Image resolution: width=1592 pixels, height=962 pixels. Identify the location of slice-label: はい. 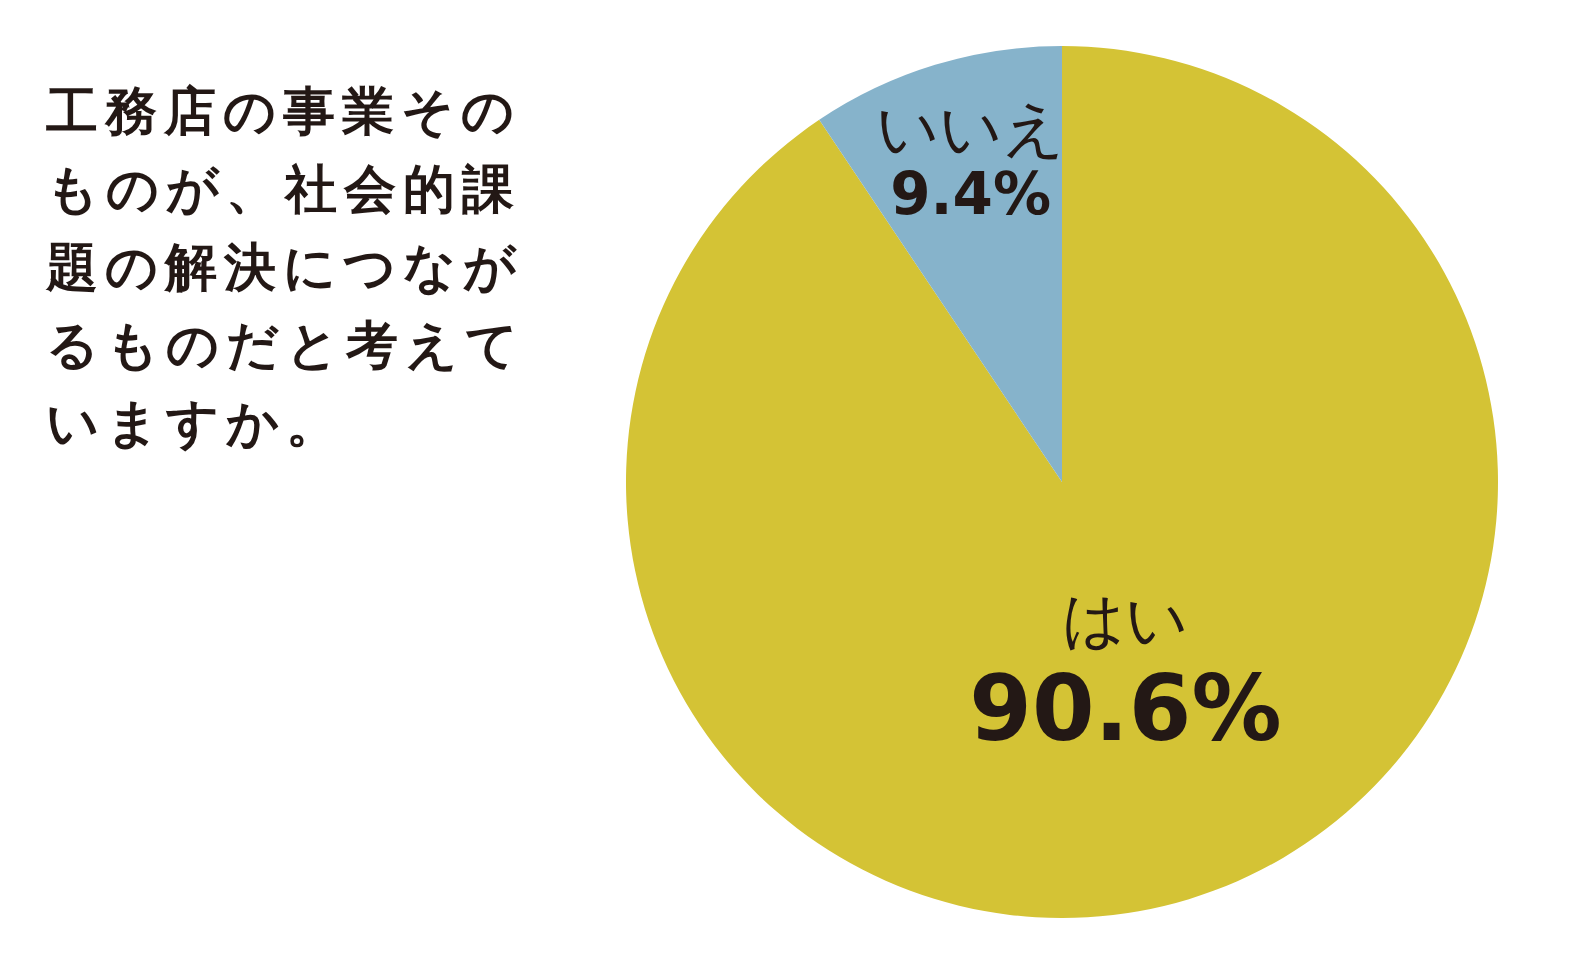
(1125, 620).